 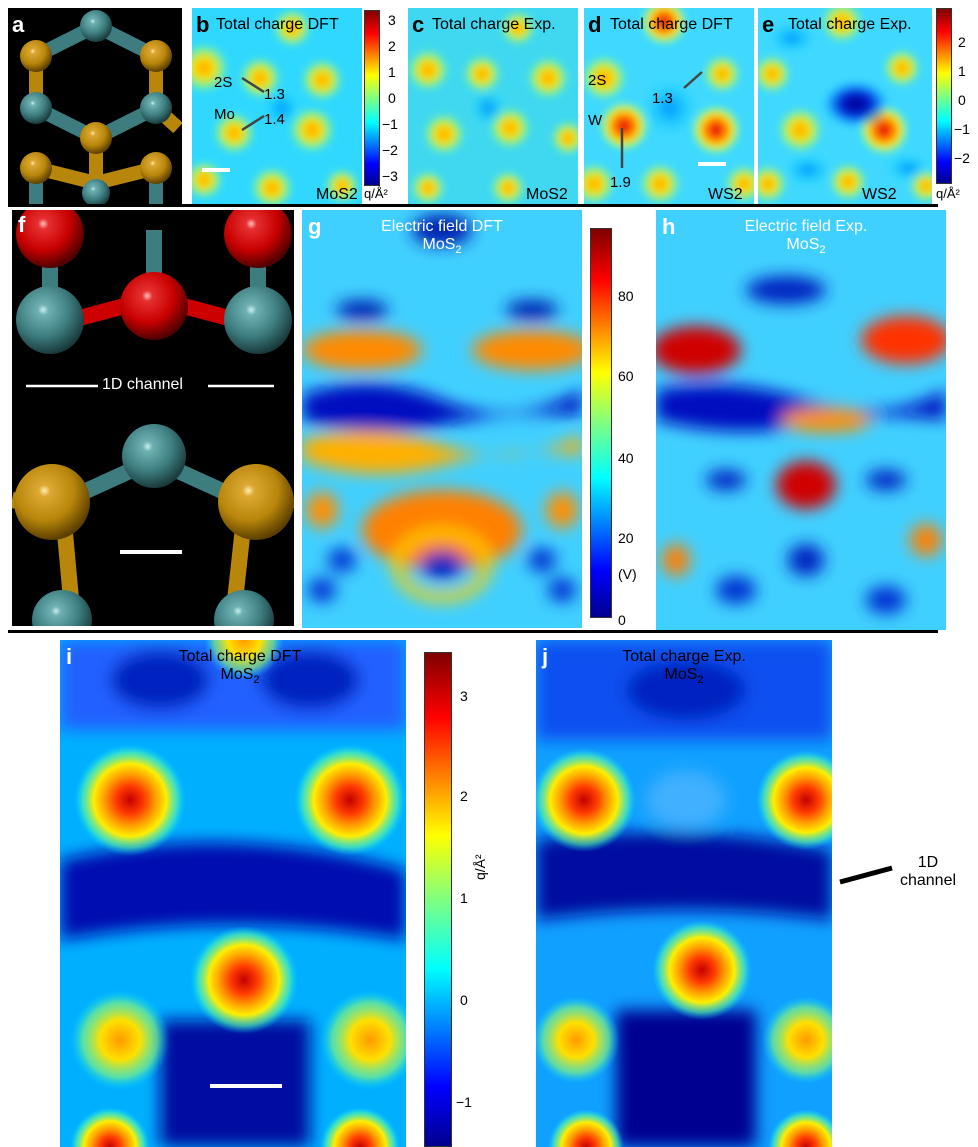 I want to click on material-label: WS2, so click(x=879, y=194).